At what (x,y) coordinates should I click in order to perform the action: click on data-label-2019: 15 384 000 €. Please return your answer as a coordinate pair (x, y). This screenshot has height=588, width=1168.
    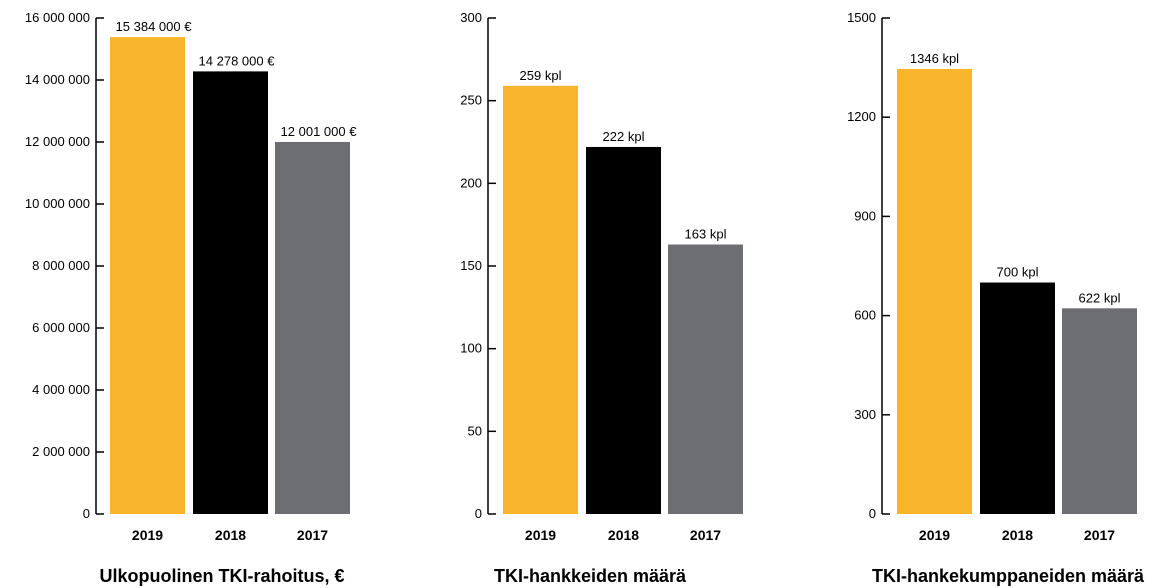
    Looking at the image, I should click on (154, 26).